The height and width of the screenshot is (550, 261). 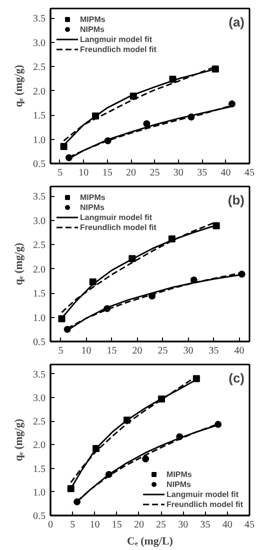 What do you see at coordinates (236, 22) in the screenshot?
I see `annotation: (a)` at bounding box center [236, 22].